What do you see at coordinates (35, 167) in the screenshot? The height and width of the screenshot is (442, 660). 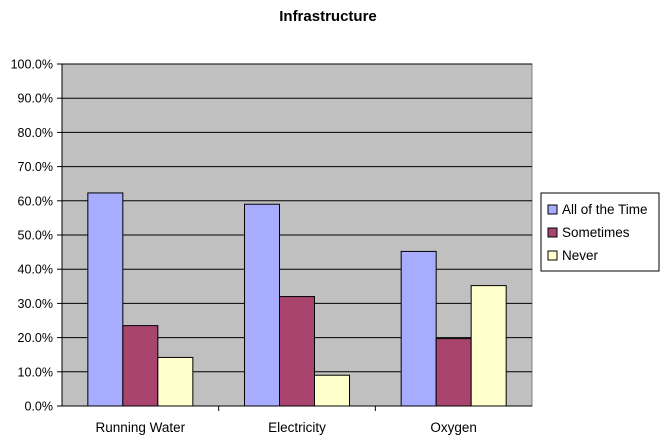 I see `y-tick-label: 70.0%` at bounding box center [35, 167].